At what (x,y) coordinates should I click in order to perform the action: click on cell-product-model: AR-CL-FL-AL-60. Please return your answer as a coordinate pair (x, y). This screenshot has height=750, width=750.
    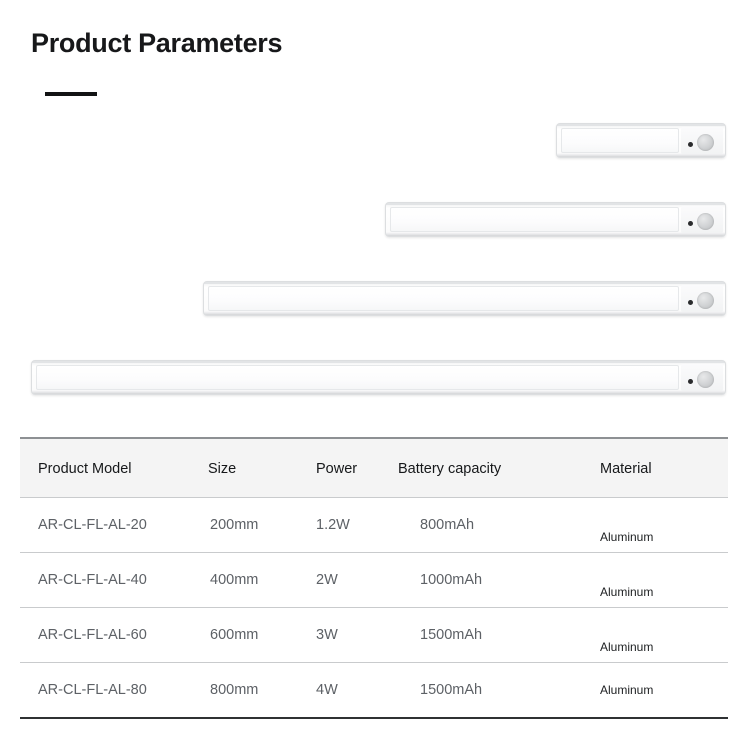
    Looking at the image, I should click on (114, 635).